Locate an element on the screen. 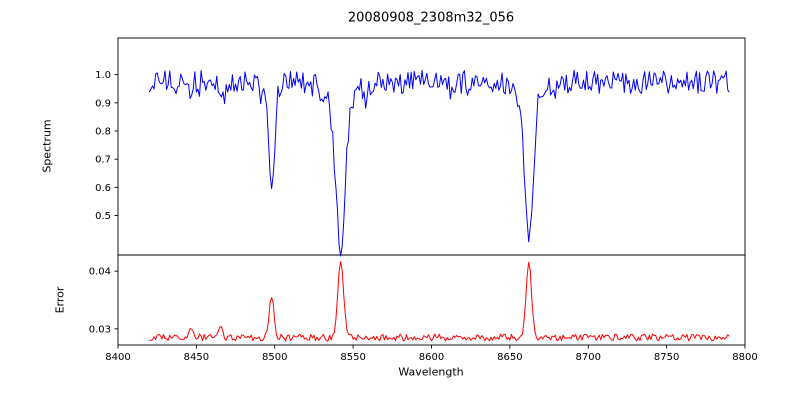  spectrum-y-tick-label: 0.8 is located at coordinates (103, 132).